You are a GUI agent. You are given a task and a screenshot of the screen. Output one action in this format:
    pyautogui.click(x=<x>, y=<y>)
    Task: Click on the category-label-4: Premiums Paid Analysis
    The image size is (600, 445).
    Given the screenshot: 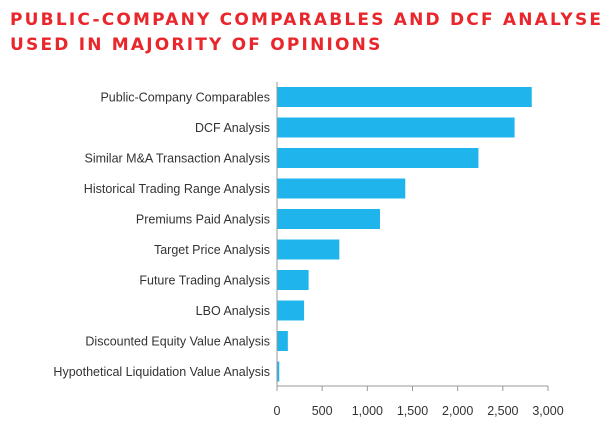 What is the action you would take?
    pyautogui.click(x=203, y=220)
    